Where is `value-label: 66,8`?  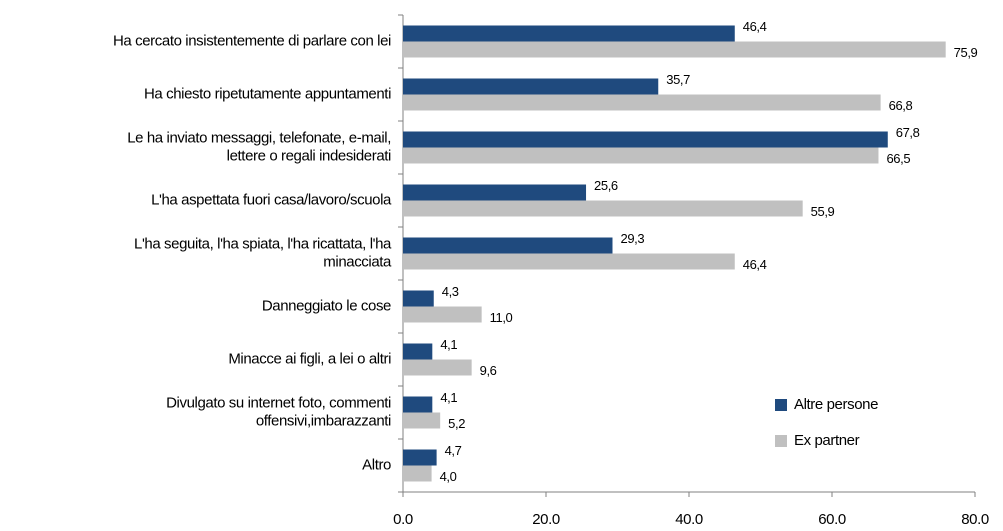 value-label: 66,8 is located at coordinates (901, 105).